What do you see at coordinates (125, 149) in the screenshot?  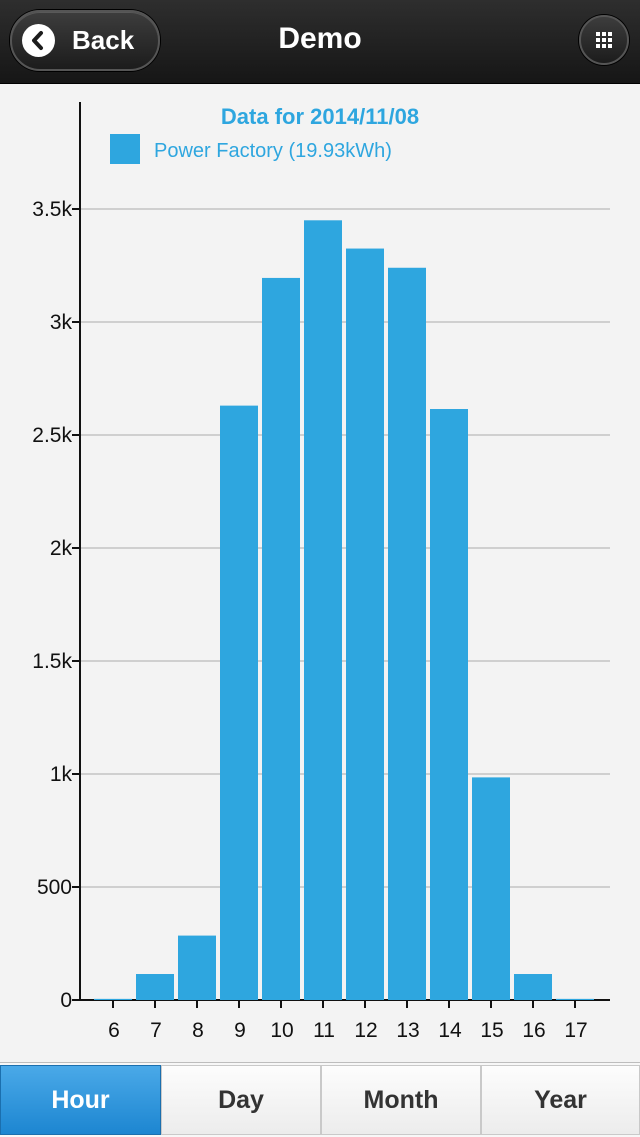 I see `legend-swatch` at bounding box center [125, 149].